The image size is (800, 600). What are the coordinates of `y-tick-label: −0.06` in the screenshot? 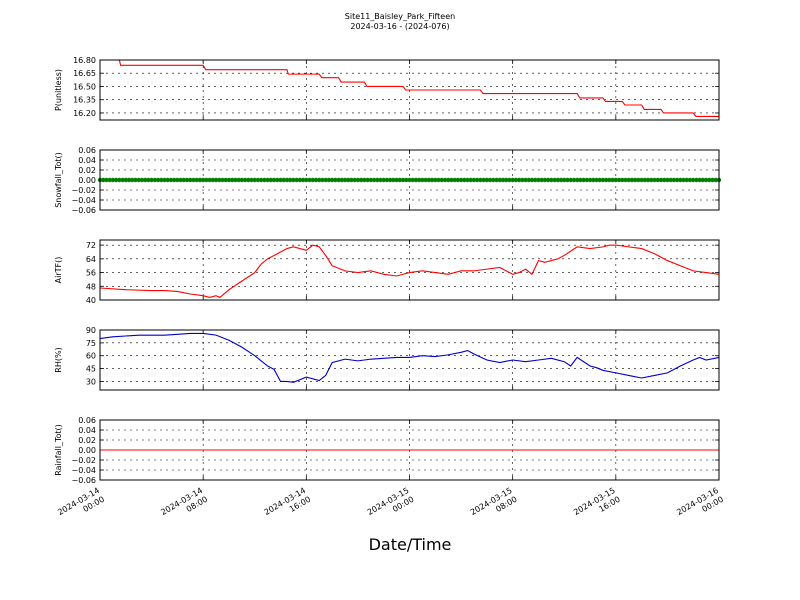 It's located at (83, 210).